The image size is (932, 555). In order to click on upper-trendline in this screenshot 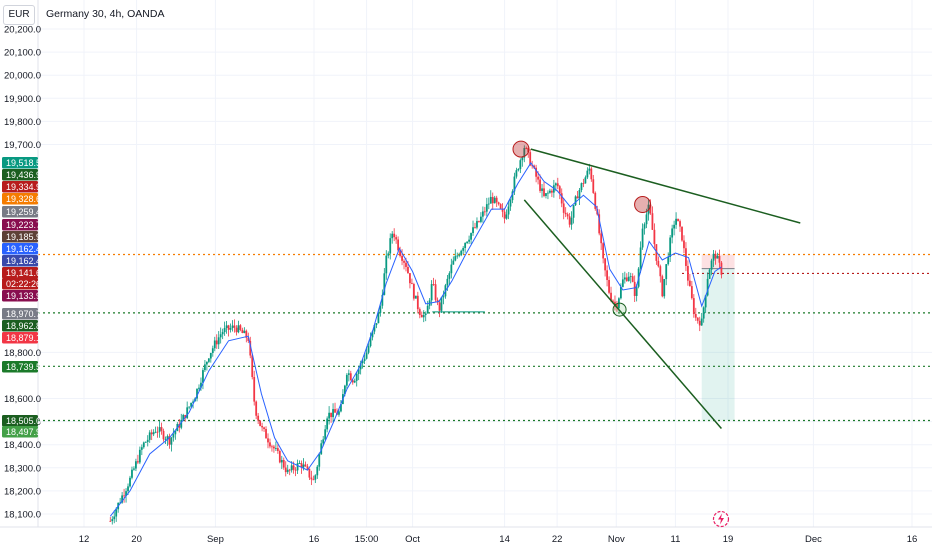, I will do `click(665, 186)`.